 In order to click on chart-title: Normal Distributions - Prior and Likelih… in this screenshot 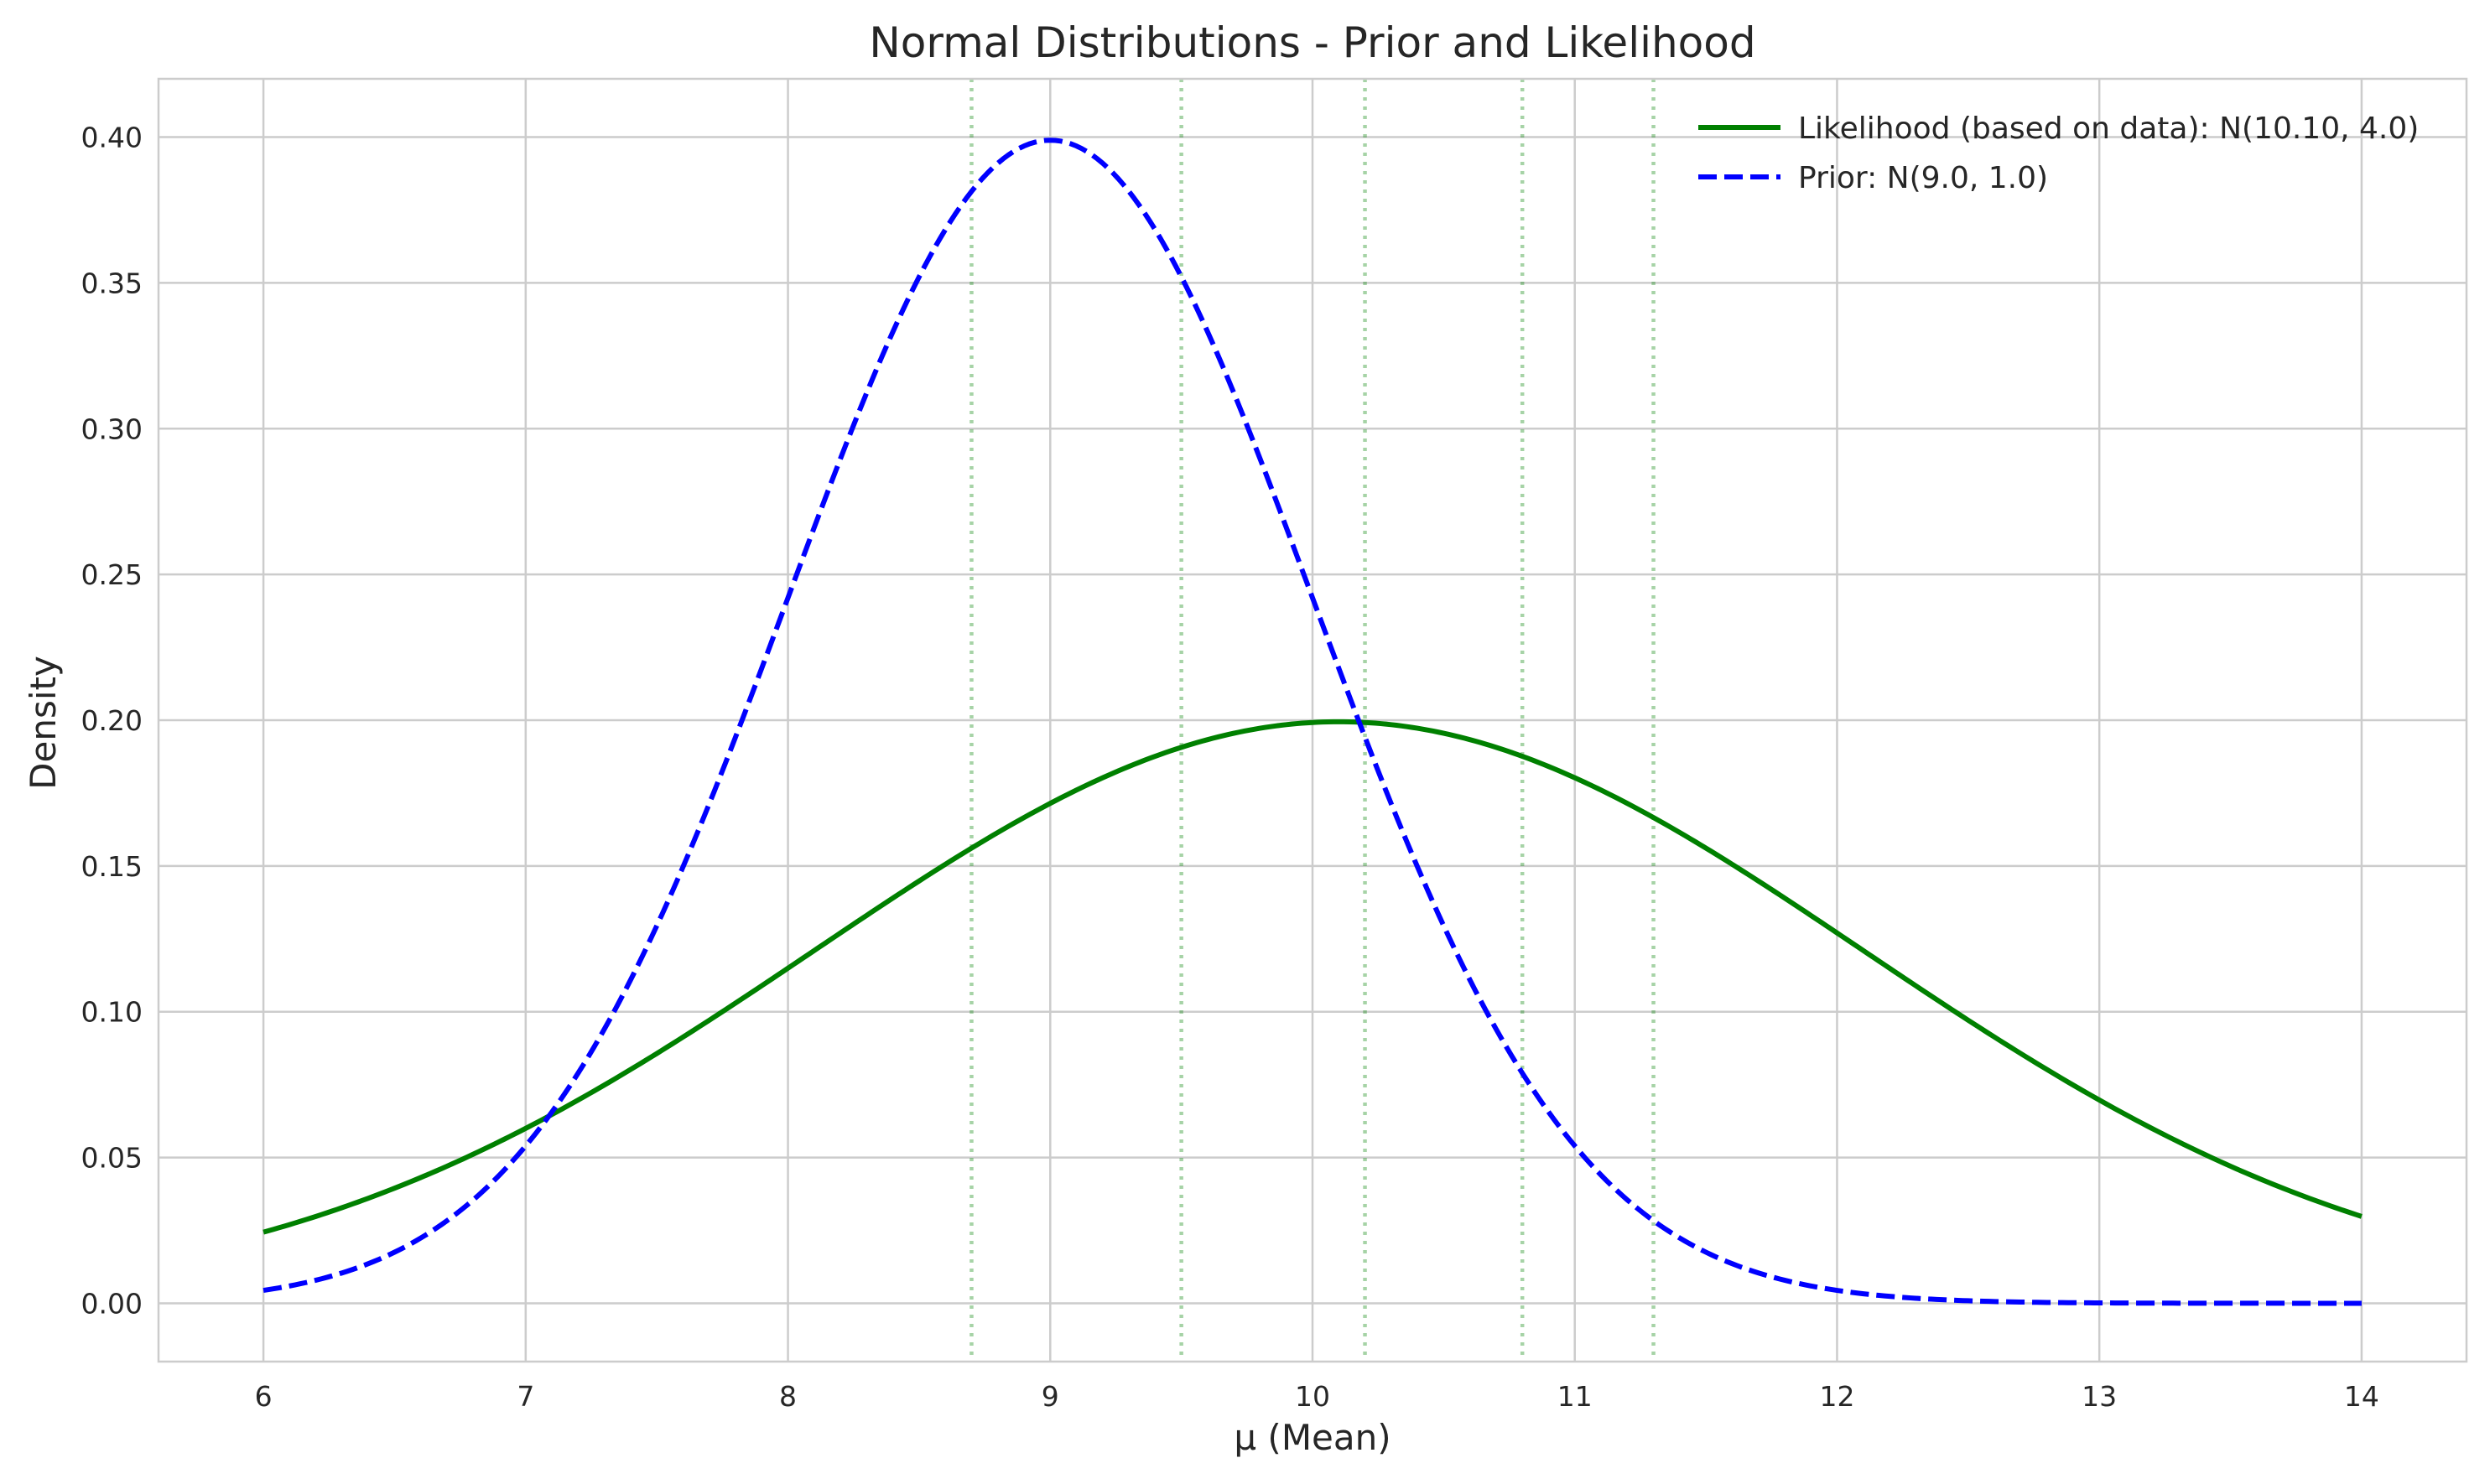, I will do `click(1312, 42)`.